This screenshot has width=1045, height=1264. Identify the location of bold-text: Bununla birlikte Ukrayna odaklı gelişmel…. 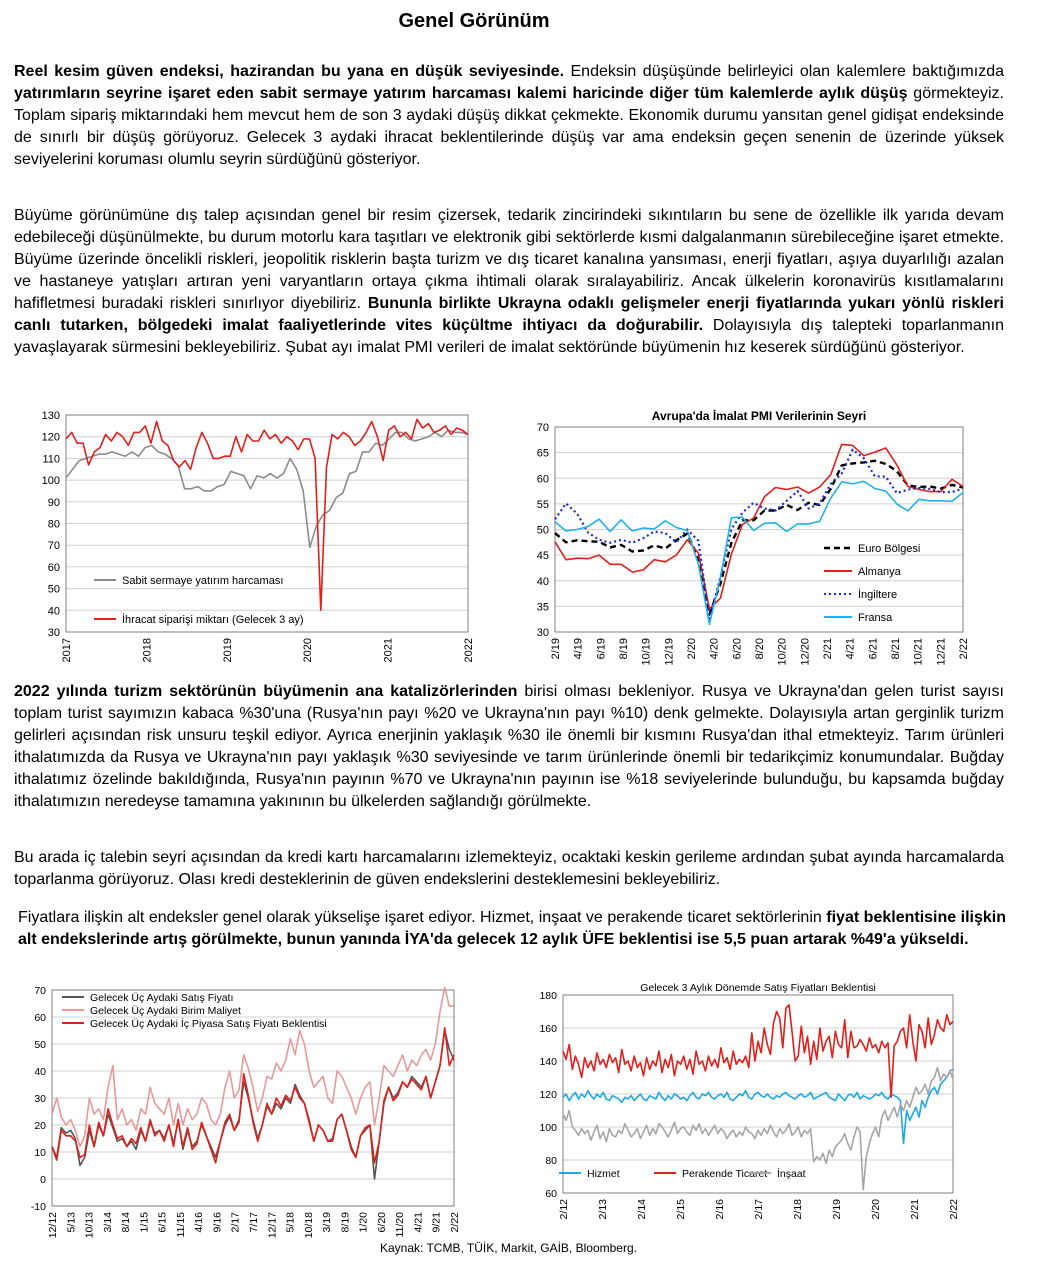
(509, 314).